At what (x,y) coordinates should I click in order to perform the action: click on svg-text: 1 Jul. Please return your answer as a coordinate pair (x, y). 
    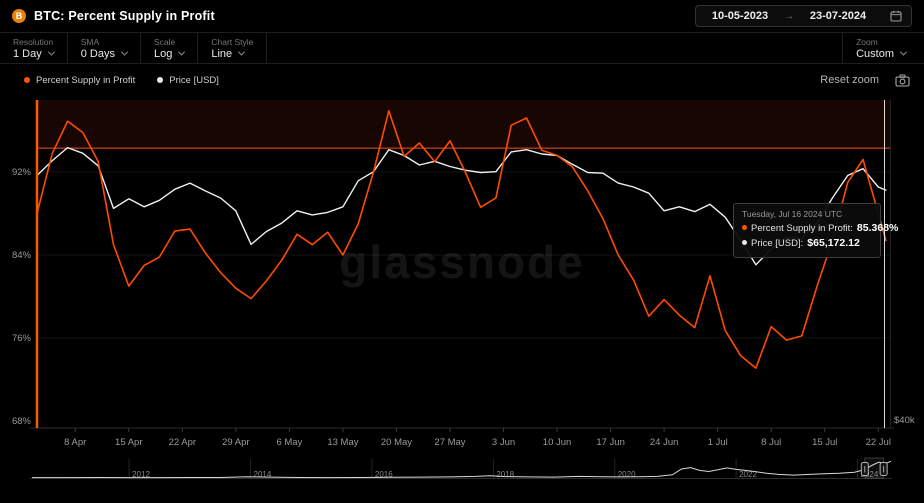
    Looking at the image, I should click on (718, 442).